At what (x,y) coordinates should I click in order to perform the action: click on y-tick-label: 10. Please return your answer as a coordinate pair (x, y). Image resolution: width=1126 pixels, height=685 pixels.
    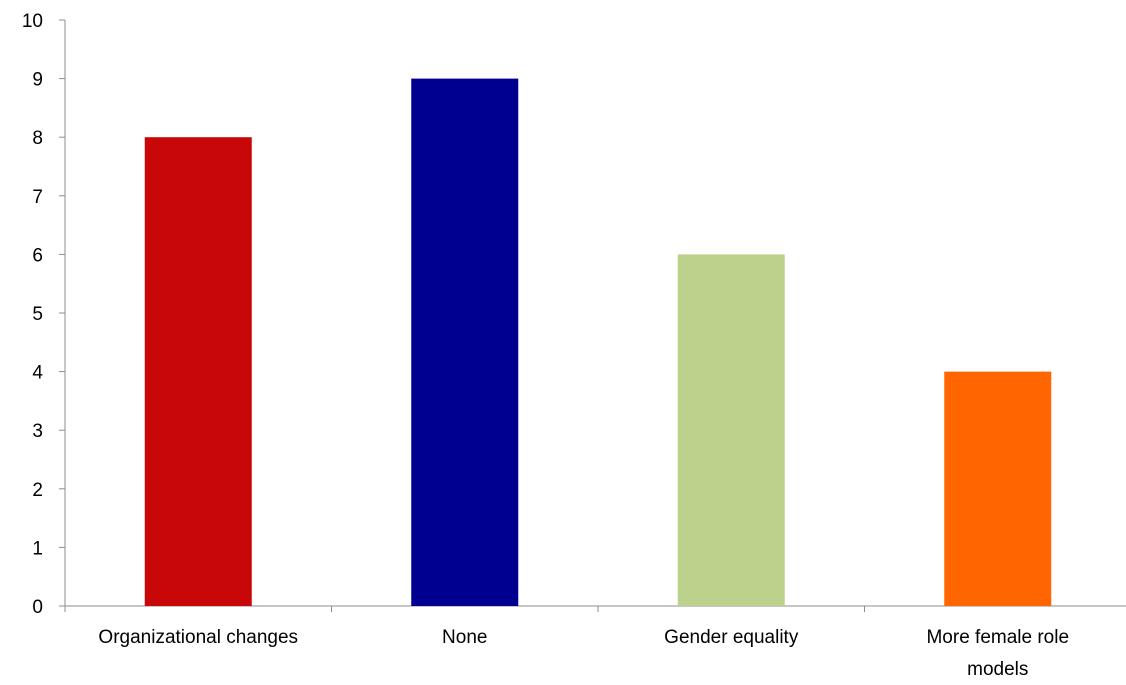
    Looking at the image, I should click on (32, 21).